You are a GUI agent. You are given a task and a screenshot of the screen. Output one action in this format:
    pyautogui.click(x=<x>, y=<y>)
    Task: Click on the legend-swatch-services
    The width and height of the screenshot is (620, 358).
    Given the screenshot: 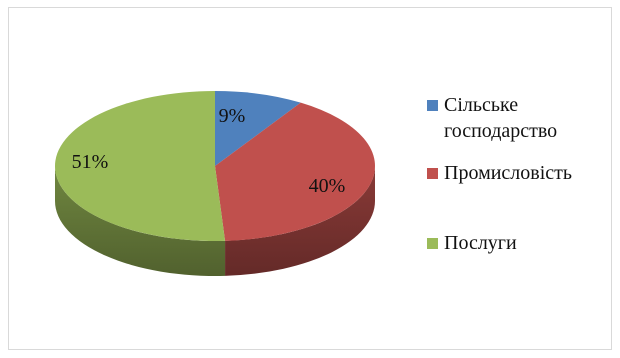 What is the action you would take?
    pyautogui.click(x=432, y=243)
    